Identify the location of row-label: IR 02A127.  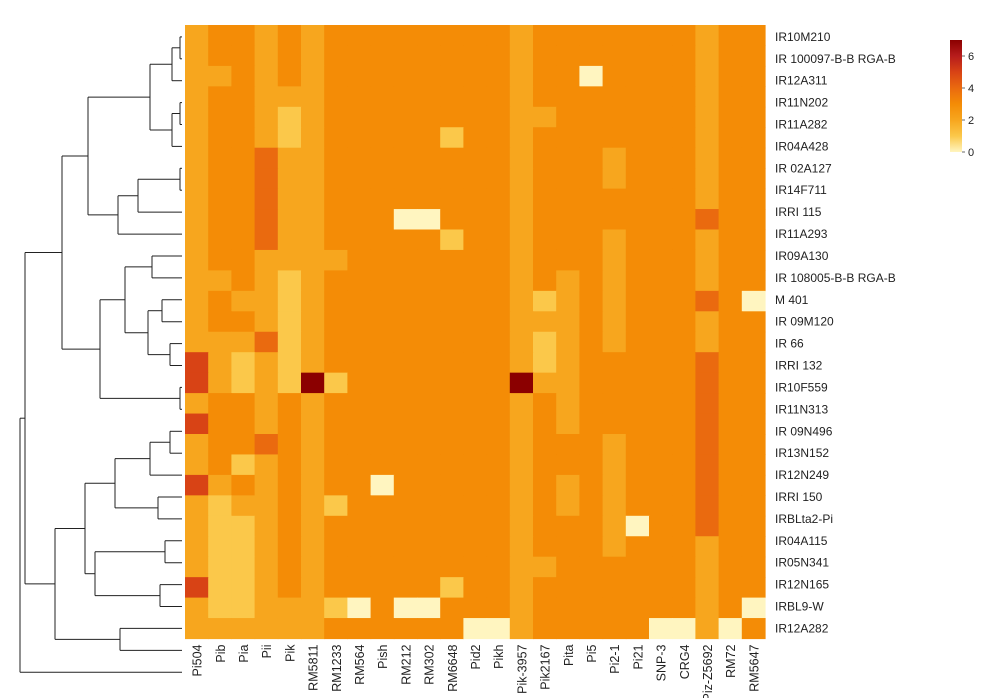
(803, 168).